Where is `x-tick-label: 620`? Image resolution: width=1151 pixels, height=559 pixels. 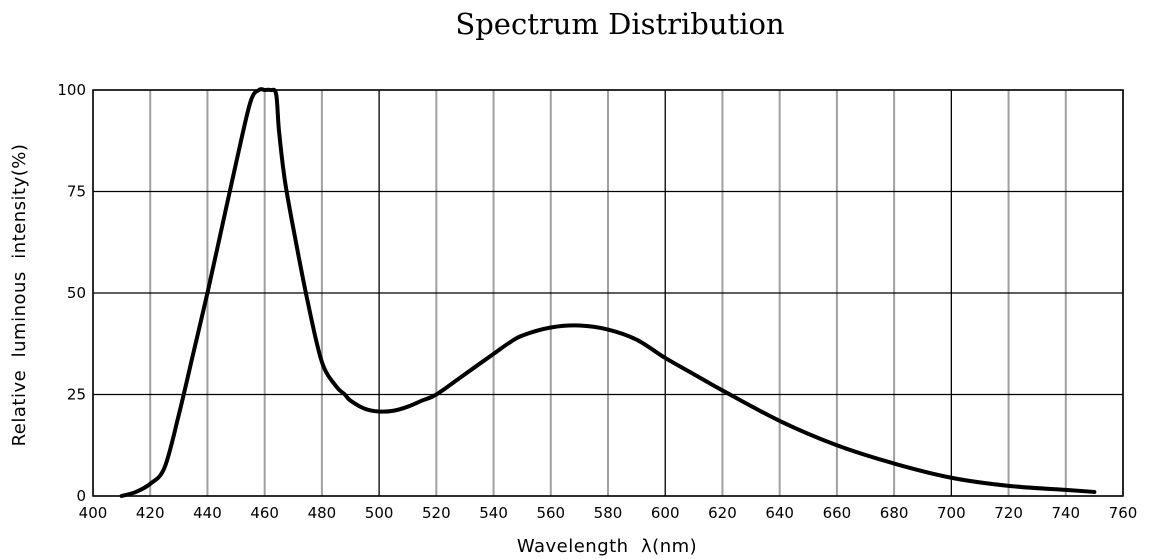
x-tick-label: 620 is located at coordinates (722, 513).